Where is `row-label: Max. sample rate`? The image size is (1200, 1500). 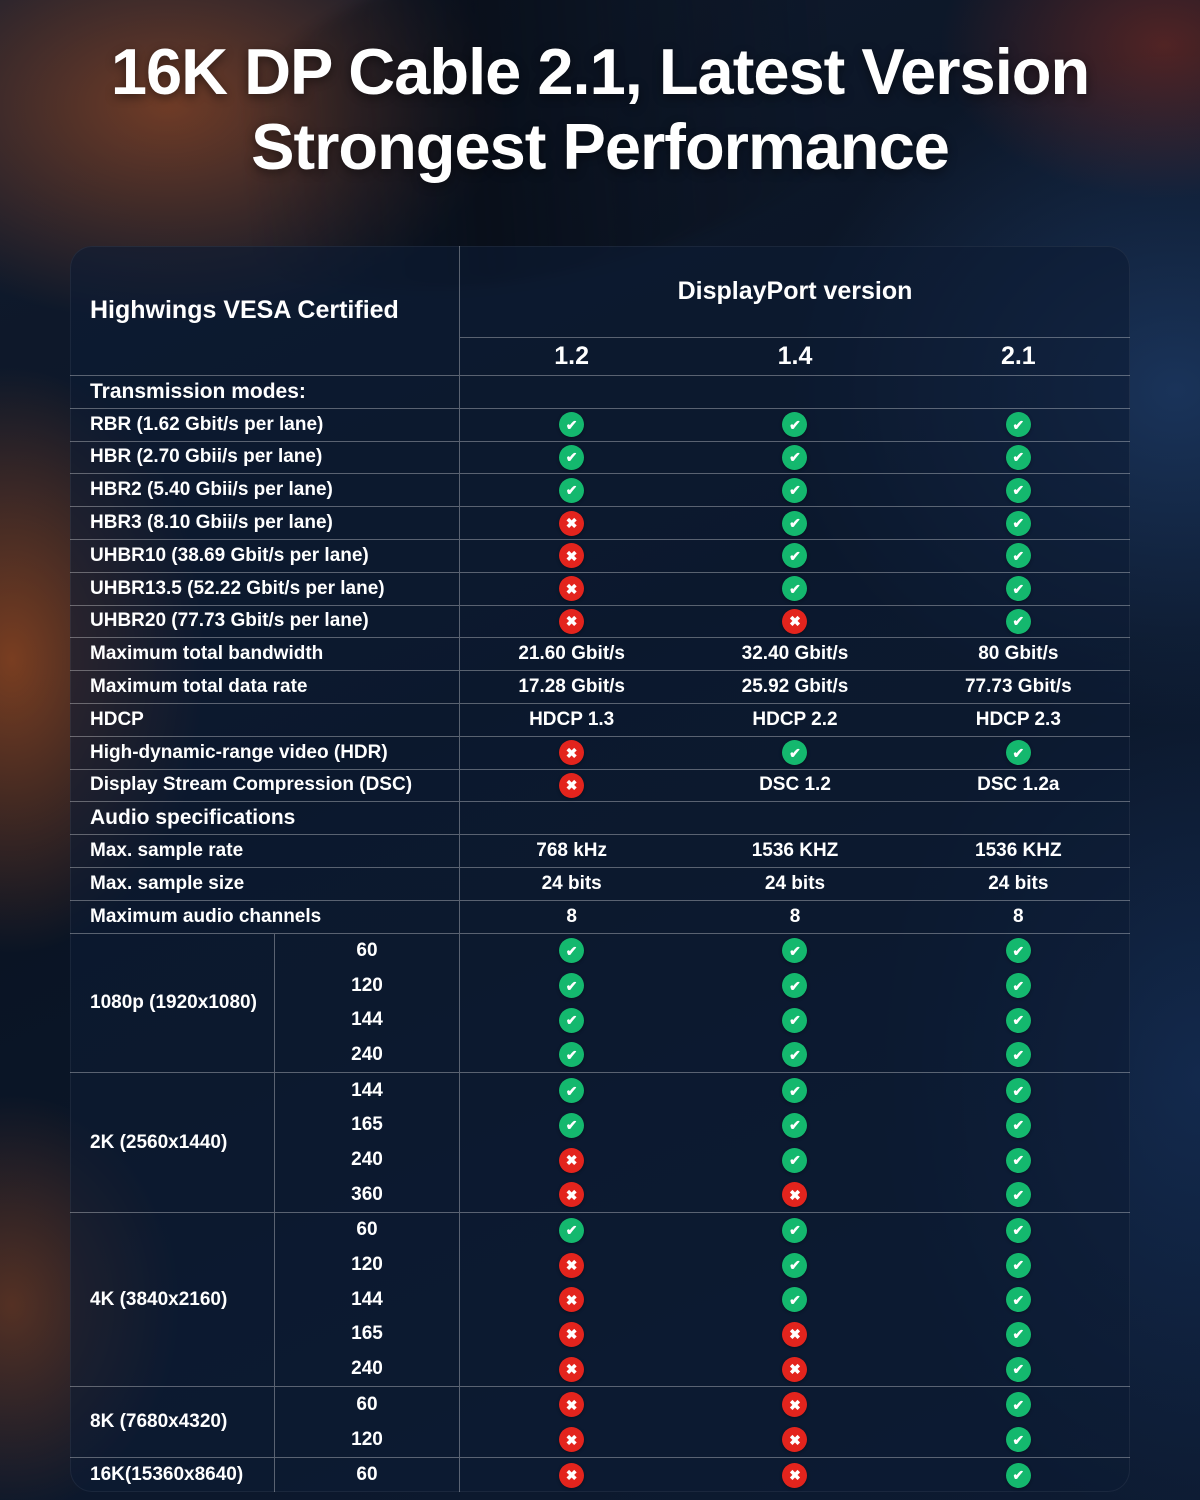
row-label: Max. sample rate is located at coordinates (265, 851).